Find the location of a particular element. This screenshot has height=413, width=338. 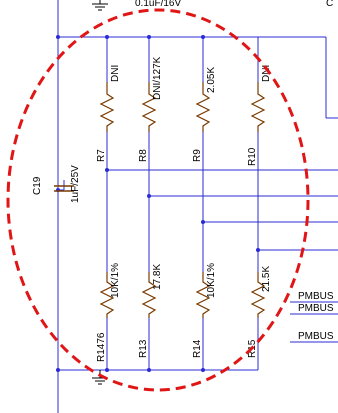

resistor-r14-body is located at coordinates (203, 295).